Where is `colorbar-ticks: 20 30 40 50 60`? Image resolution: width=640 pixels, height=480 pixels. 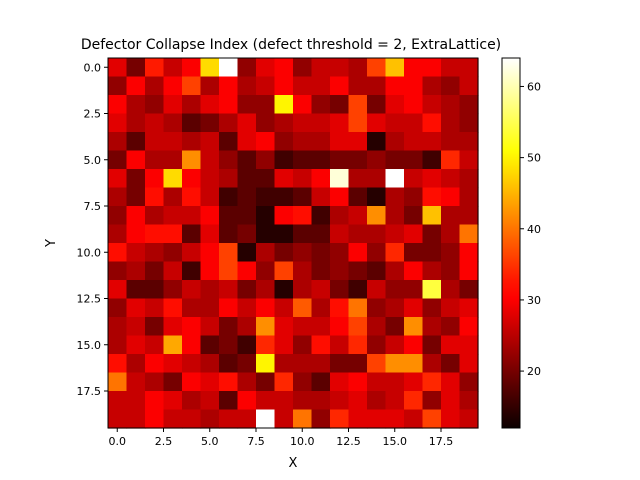 colorbar-ticks: 20 30 40 50 60 is located at coordinates (530, 229).